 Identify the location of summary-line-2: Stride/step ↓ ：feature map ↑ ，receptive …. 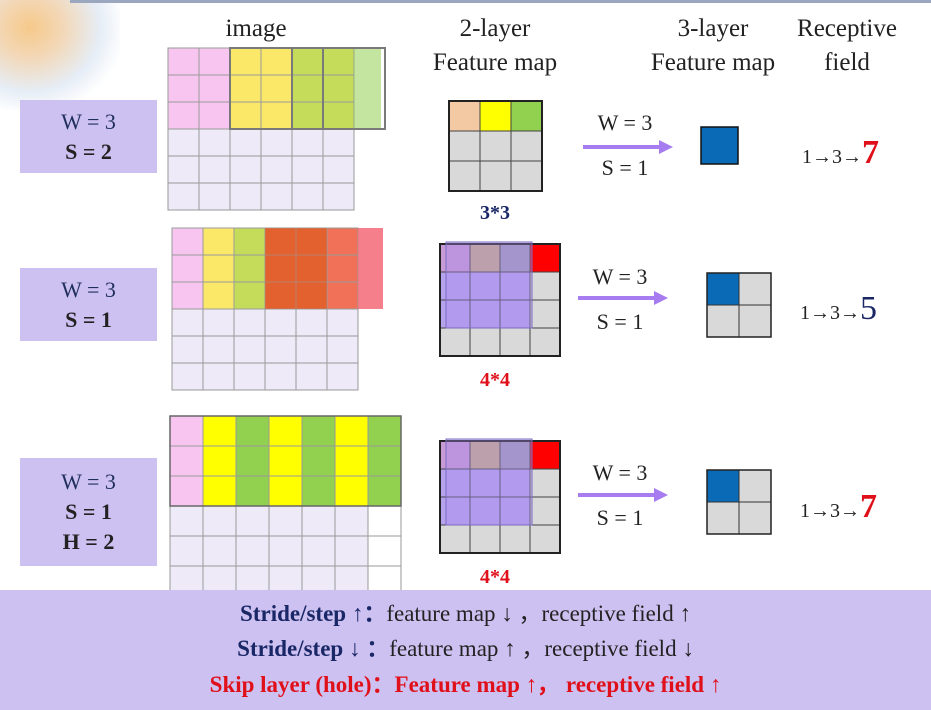
(465, 649).